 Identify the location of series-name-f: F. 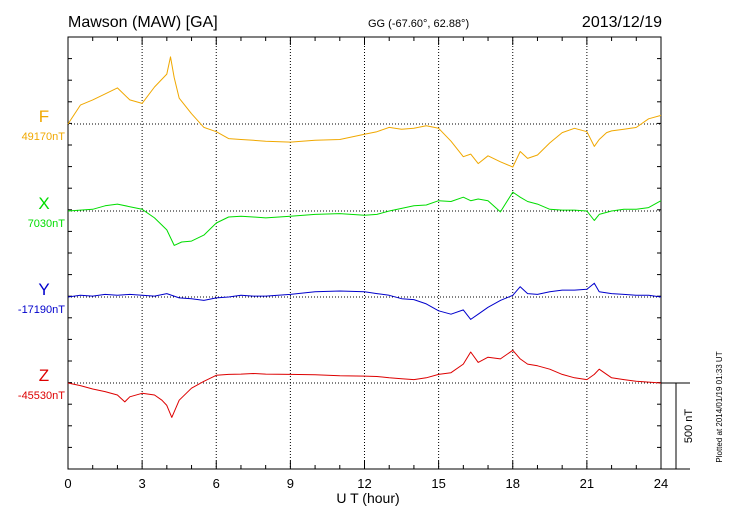
(44, 116).